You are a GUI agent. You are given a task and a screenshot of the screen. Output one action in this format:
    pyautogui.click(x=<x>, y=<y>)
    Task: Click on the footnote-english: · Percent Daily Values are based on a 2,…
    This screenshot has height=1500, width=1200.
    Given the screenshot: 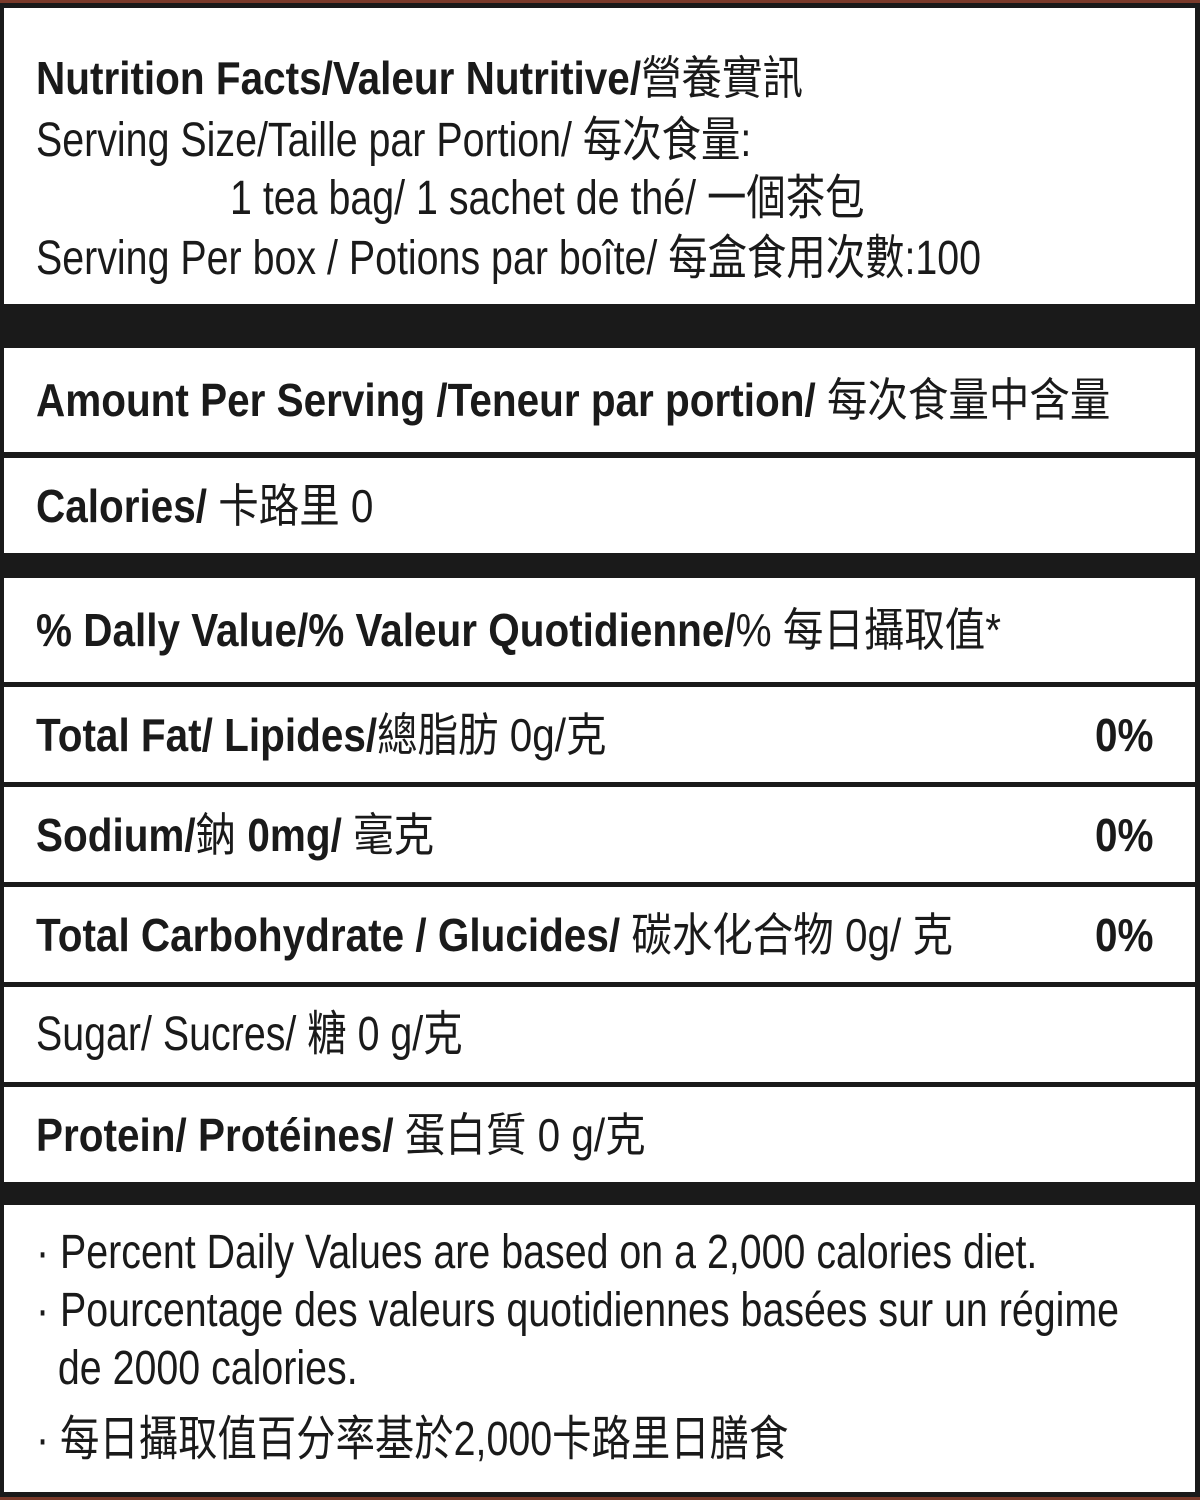 What is the action you would take?
    pyautogui.click(x=537, y=1252)
    